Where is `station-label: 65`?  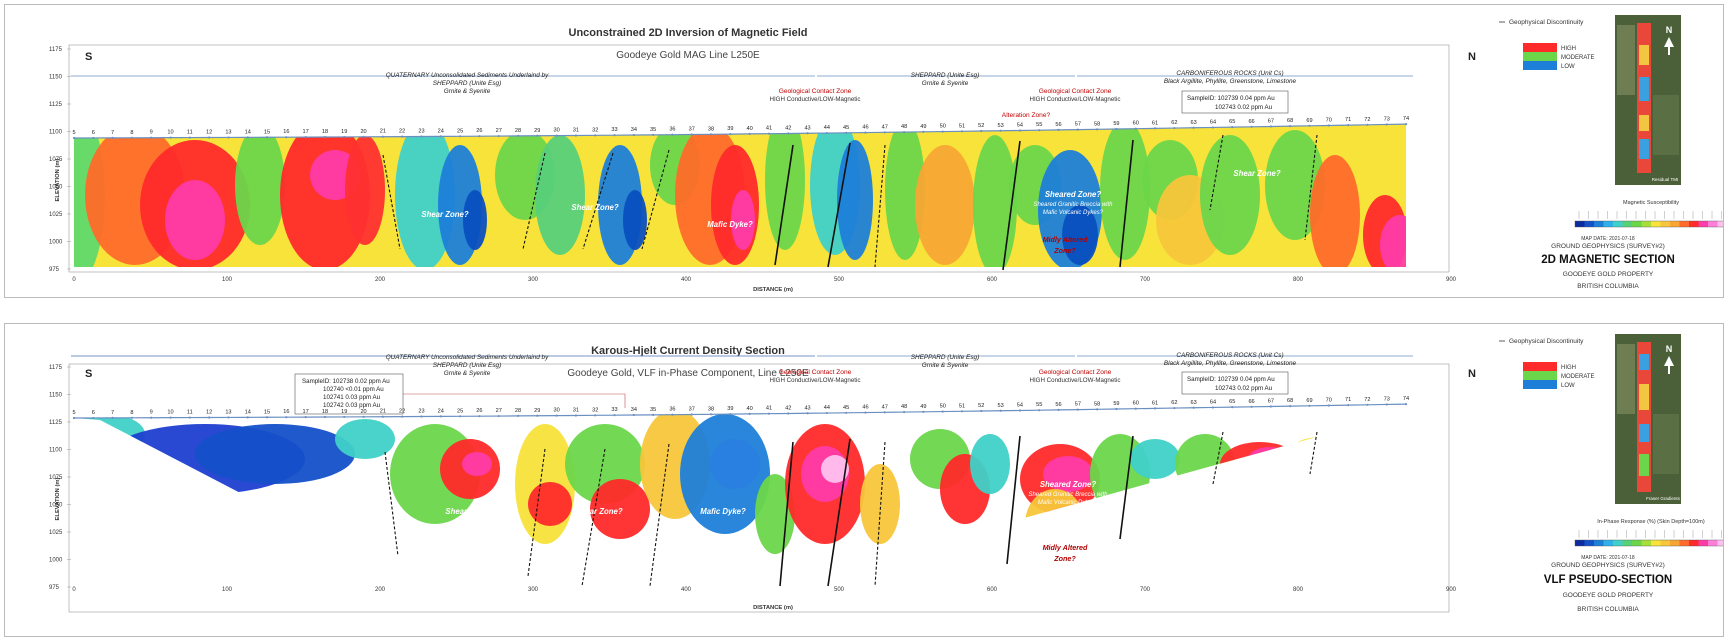 station-label: 65 is located at coordinates (1232, 402).